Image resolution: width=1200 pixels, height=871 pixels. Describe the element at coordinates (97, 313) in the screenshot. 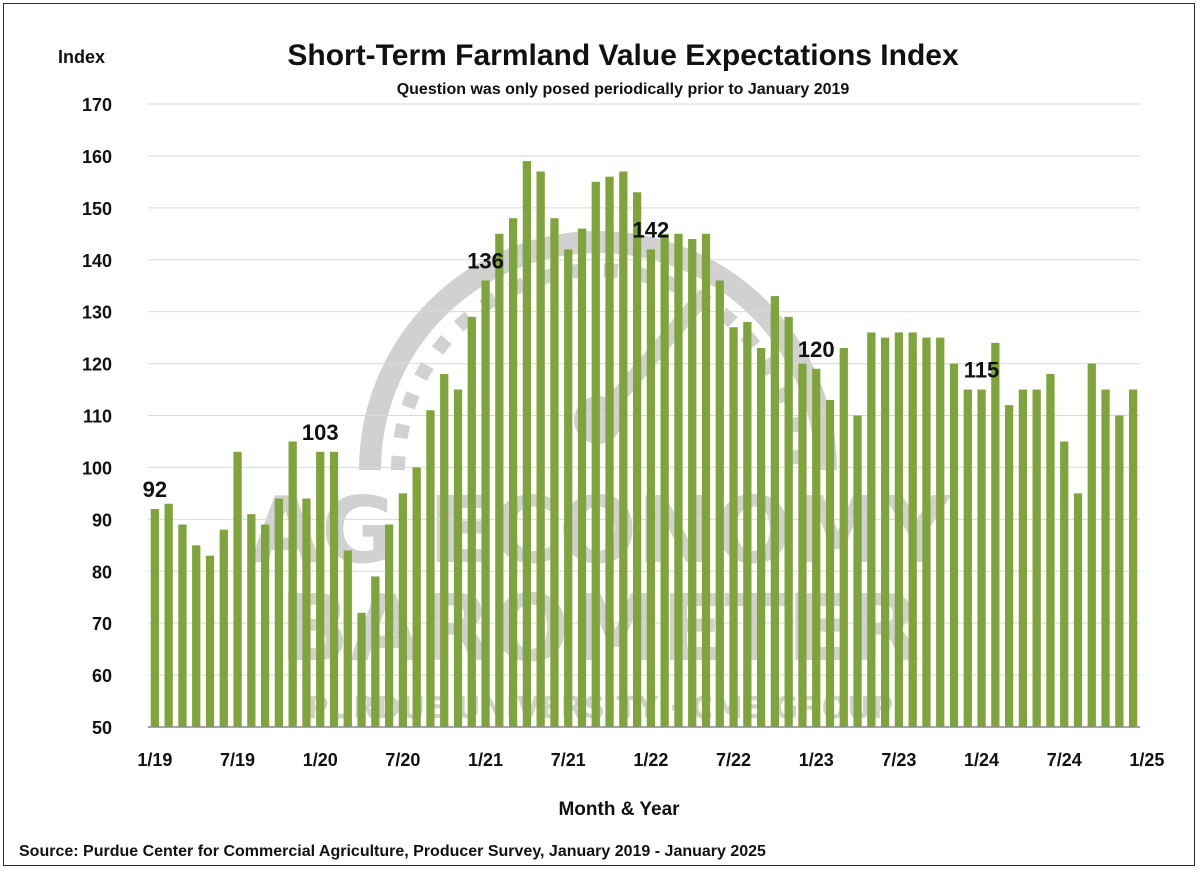

I see `y-tick-label: 130` at that location.